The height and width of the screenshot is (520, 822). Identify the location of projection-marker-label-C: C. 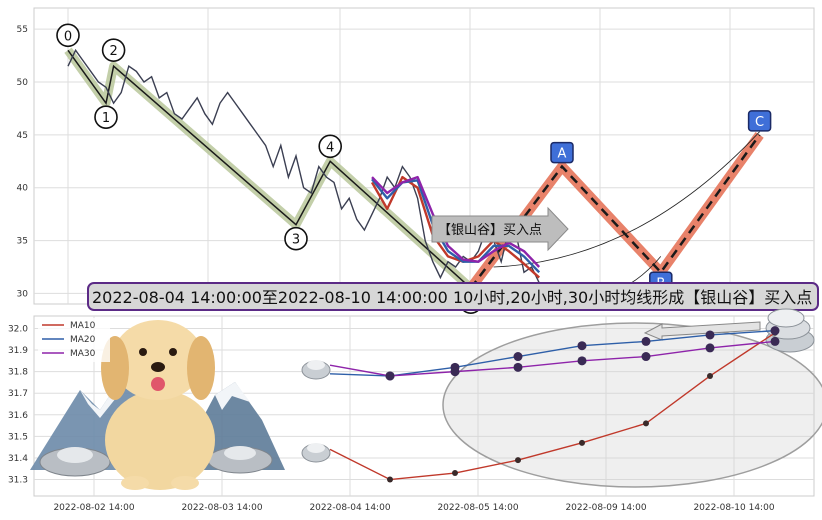
(759, 122).